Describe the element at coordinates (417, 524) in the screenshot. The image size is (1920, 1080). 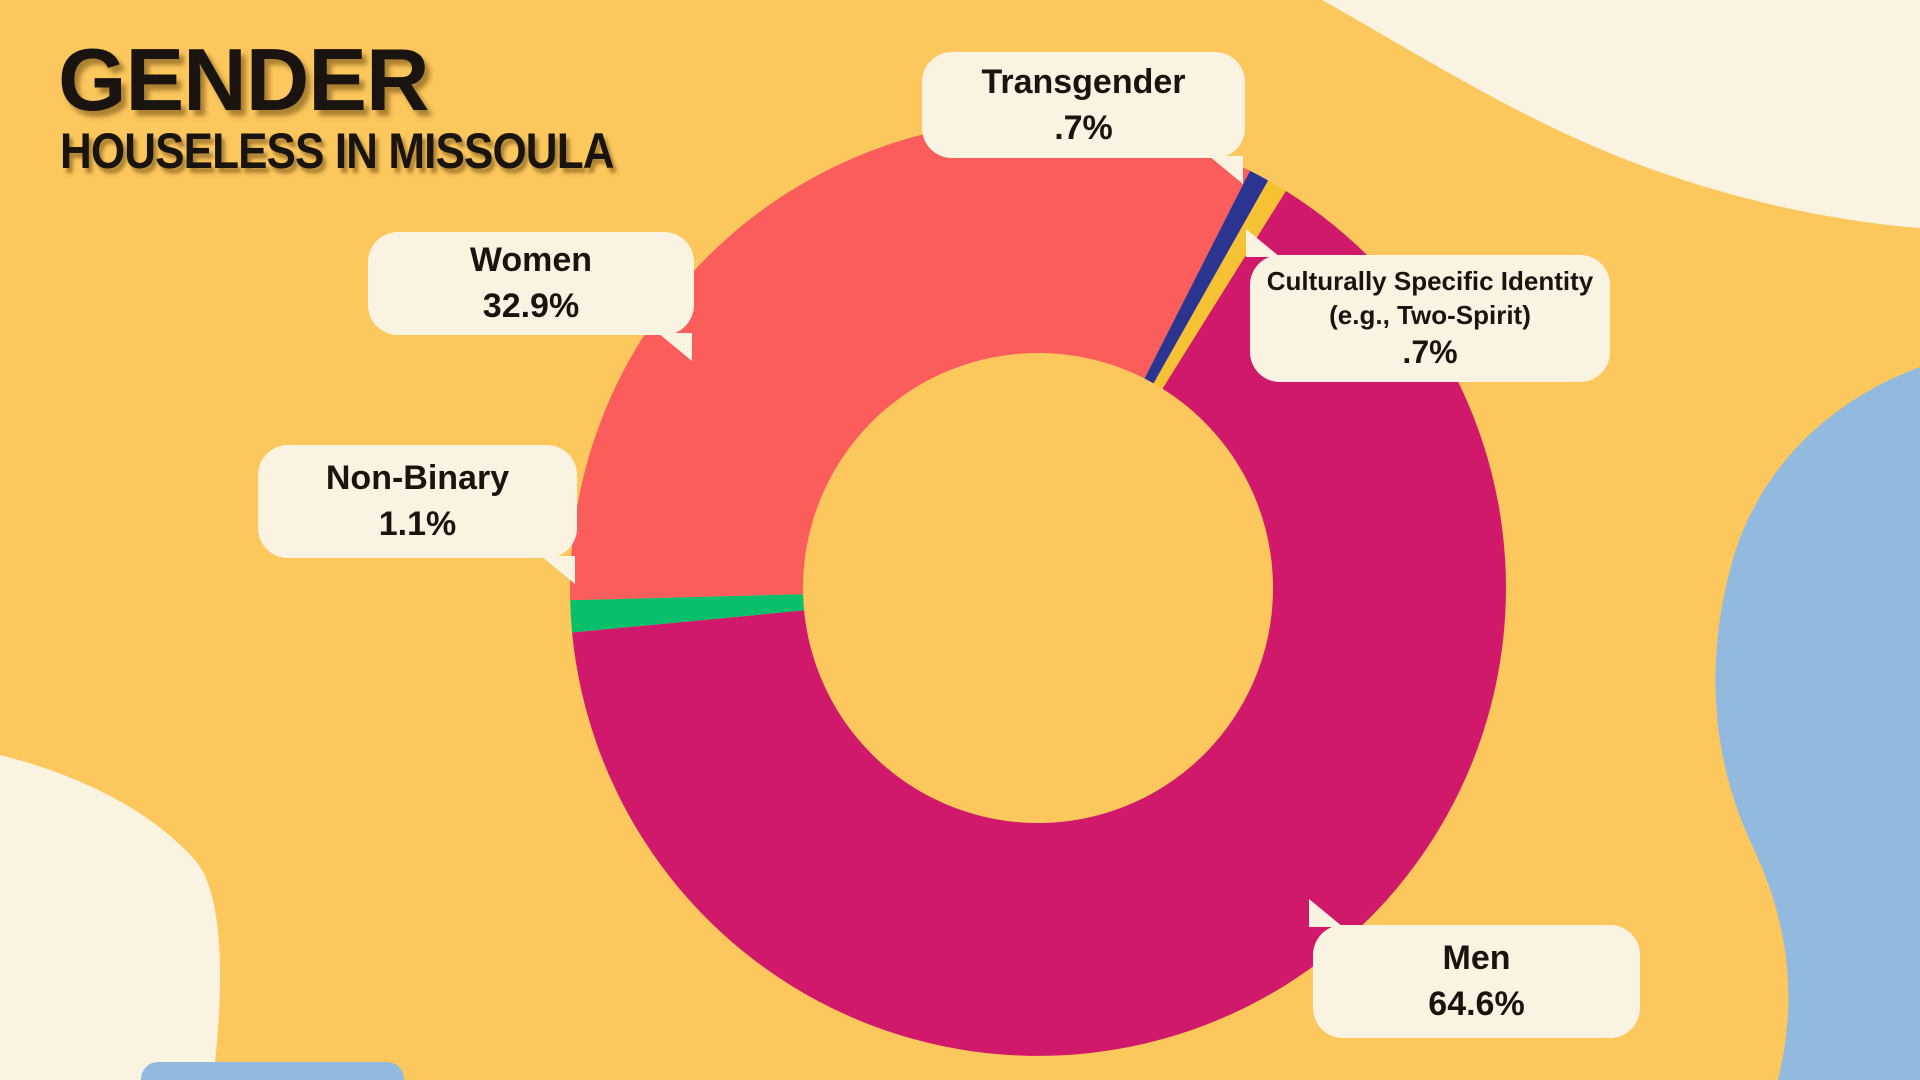
I see `callout-non-binary-value: 1.1%` at that location.